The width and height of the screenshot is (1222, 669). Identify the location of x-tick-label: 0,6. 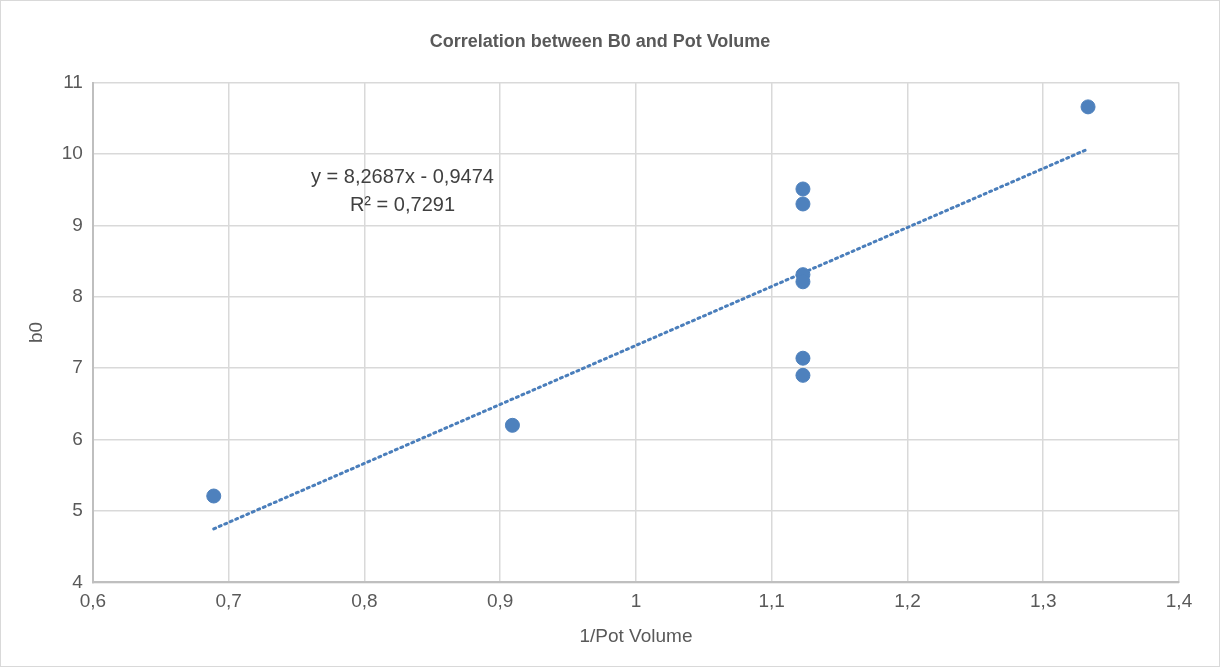
(93, 601).